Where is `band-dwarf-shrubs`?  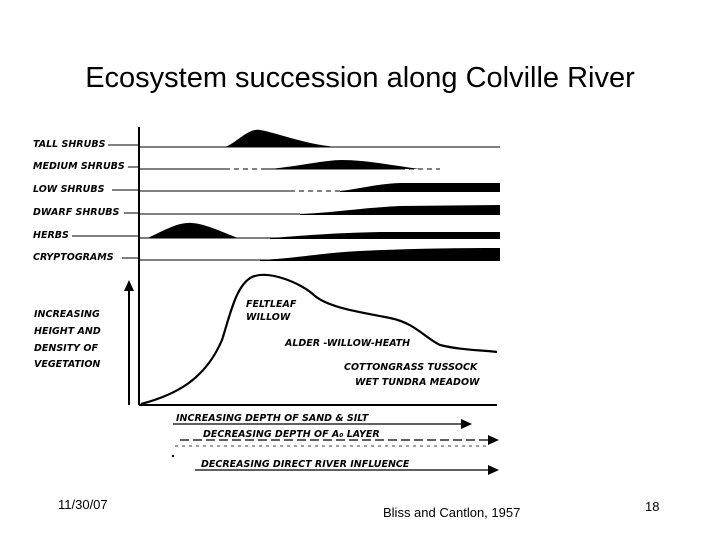 band-dwarf-shrubs is located at coordinates (319, 210).